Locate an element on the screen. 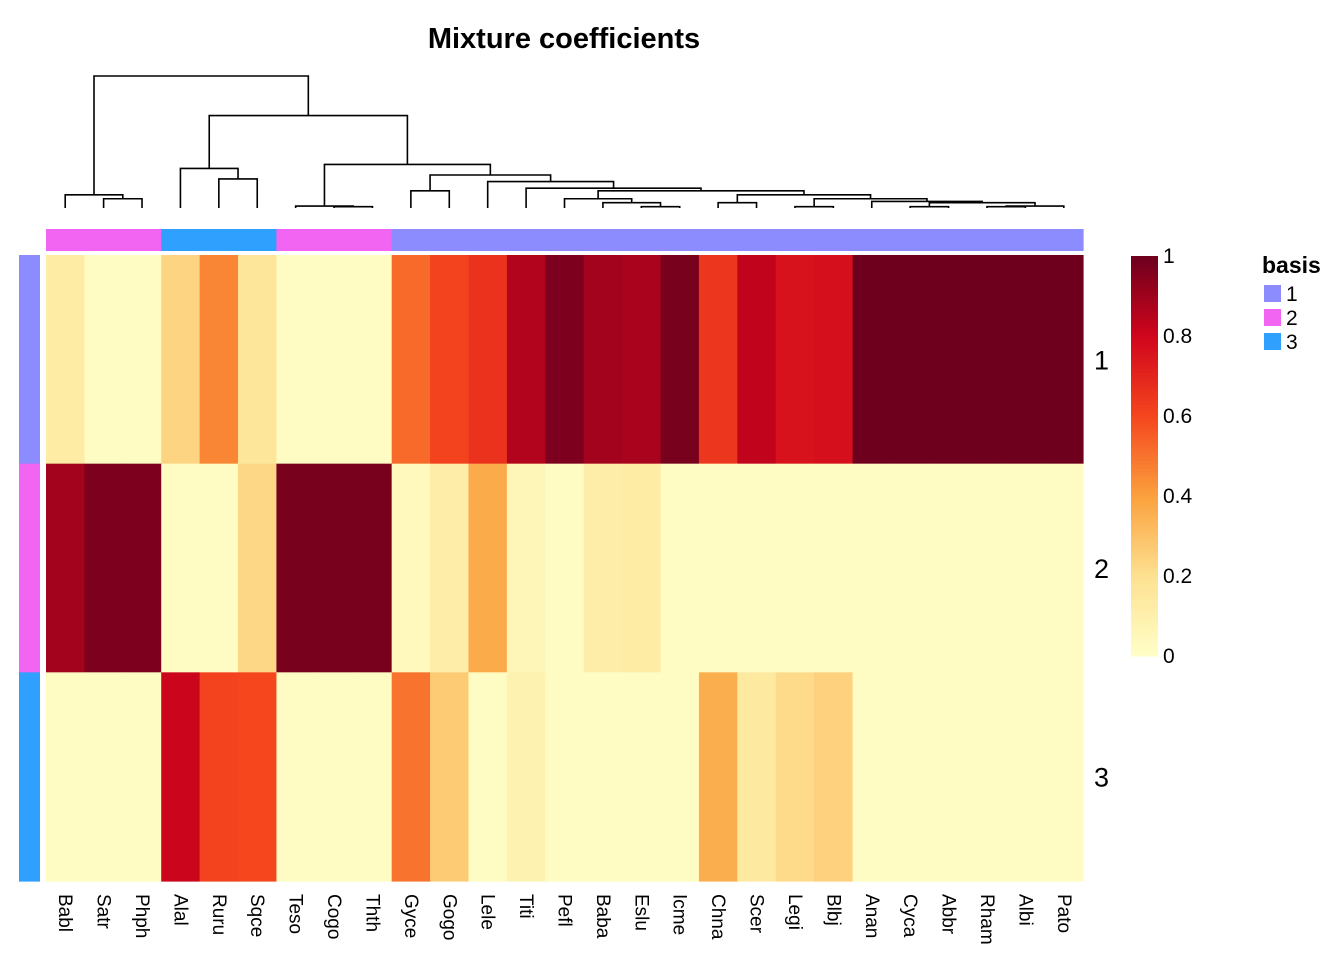 The width and height of the screenshot is (1344, 960). row-label: 1 is located at coordinates (1101, 360).